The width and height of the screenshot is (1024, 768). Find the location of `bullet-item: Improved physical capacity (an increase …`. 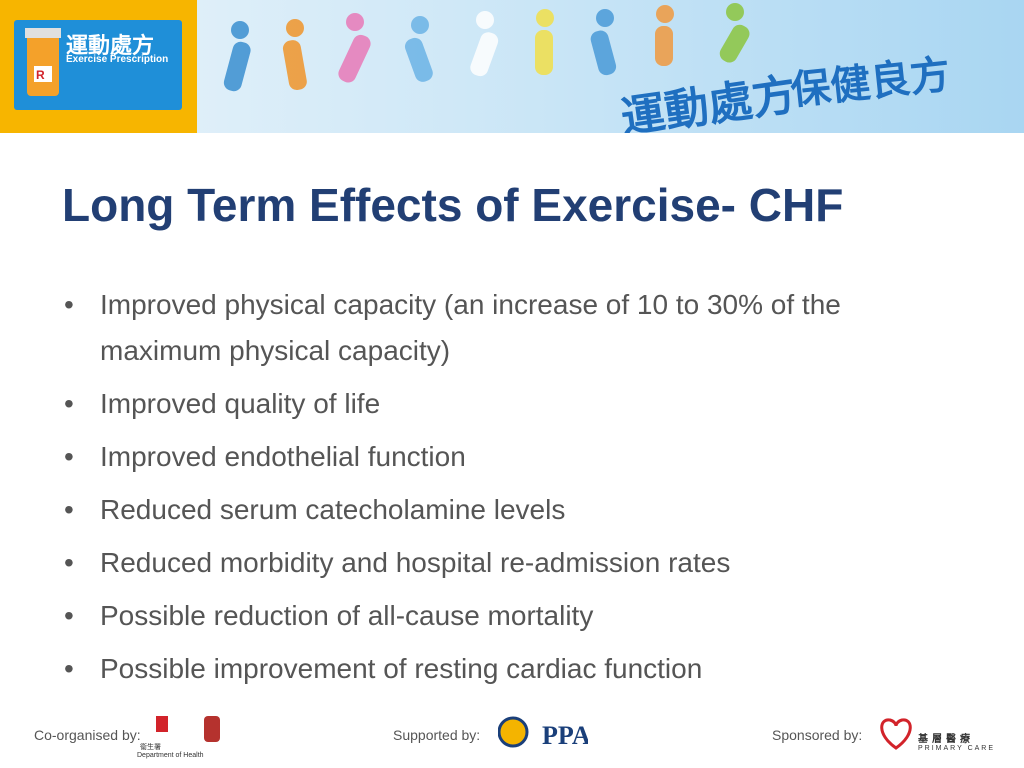

bullet-item: Improved physical capacity (an increase … is located at coordinates (507, 328).